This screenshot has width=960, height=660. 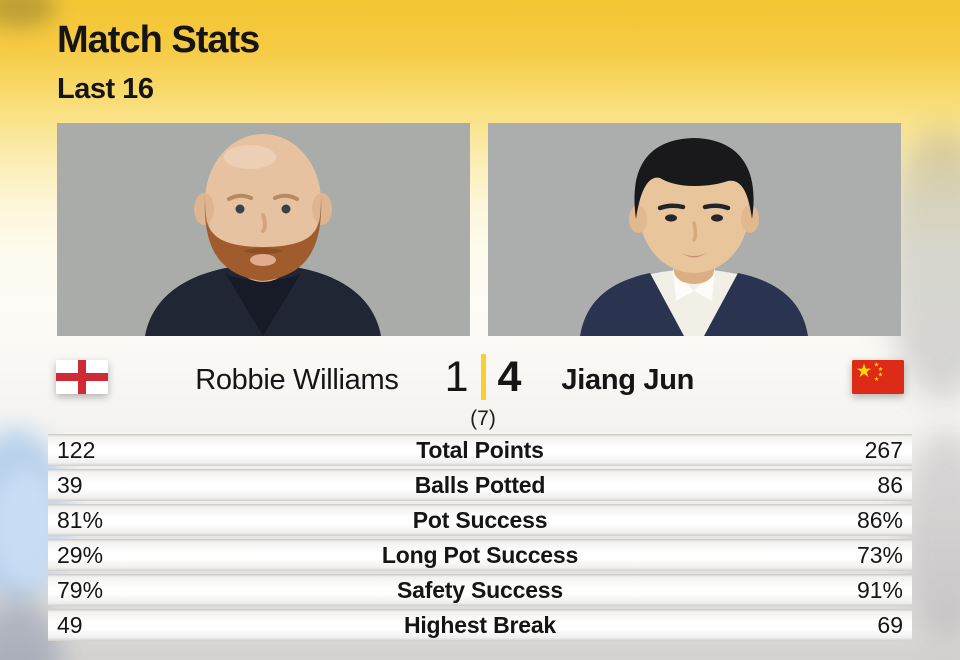 I want to click on stat-label: Safety Success, so click(x=480, y=589).